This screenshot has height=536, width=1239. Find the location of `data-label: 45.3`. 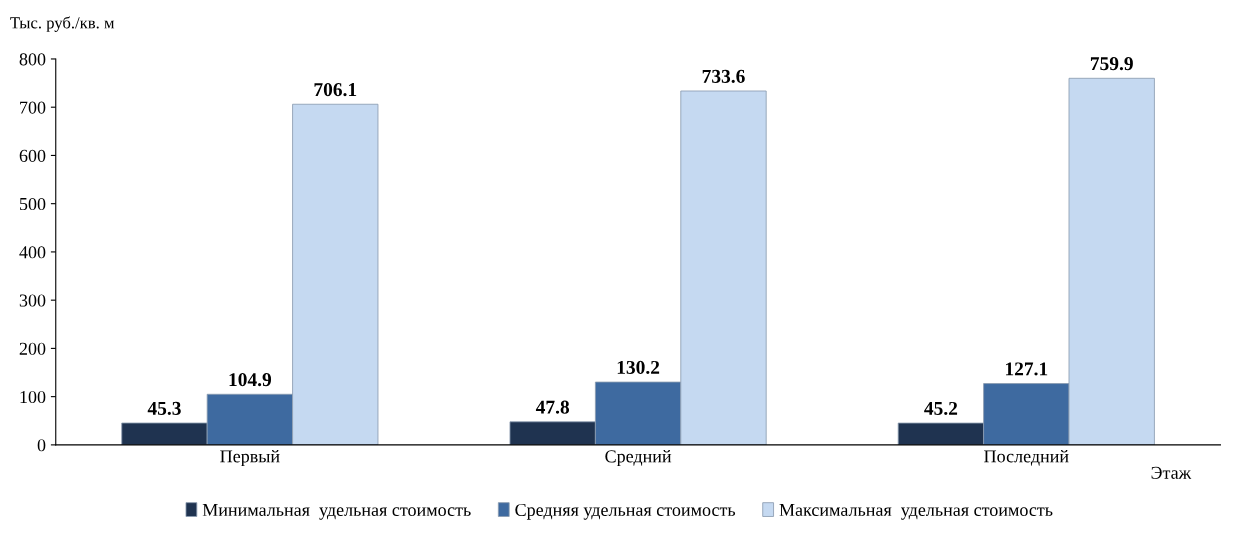

data-label: 45.3 is located at coordinates (164, 408).